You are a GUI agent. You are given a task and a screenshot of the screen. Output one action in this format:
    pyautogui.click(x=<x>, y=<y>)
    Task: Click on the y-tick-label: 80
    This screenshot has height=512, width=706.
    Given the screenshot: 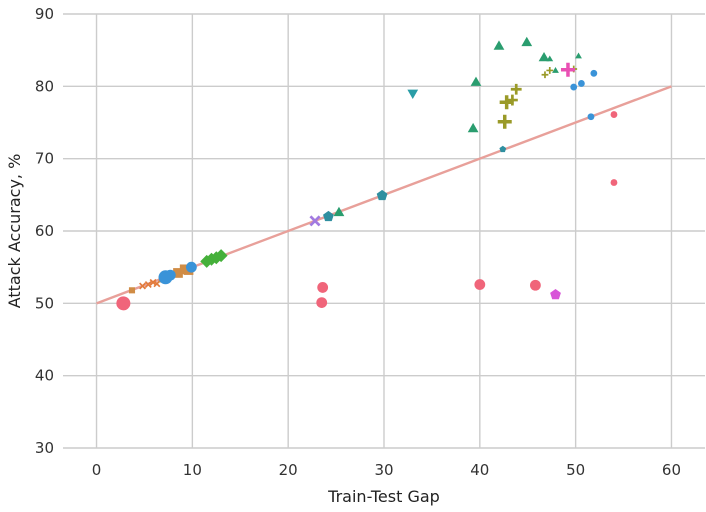 What is the action you would take?
    pyautogui.click(x=44, y=86)
    